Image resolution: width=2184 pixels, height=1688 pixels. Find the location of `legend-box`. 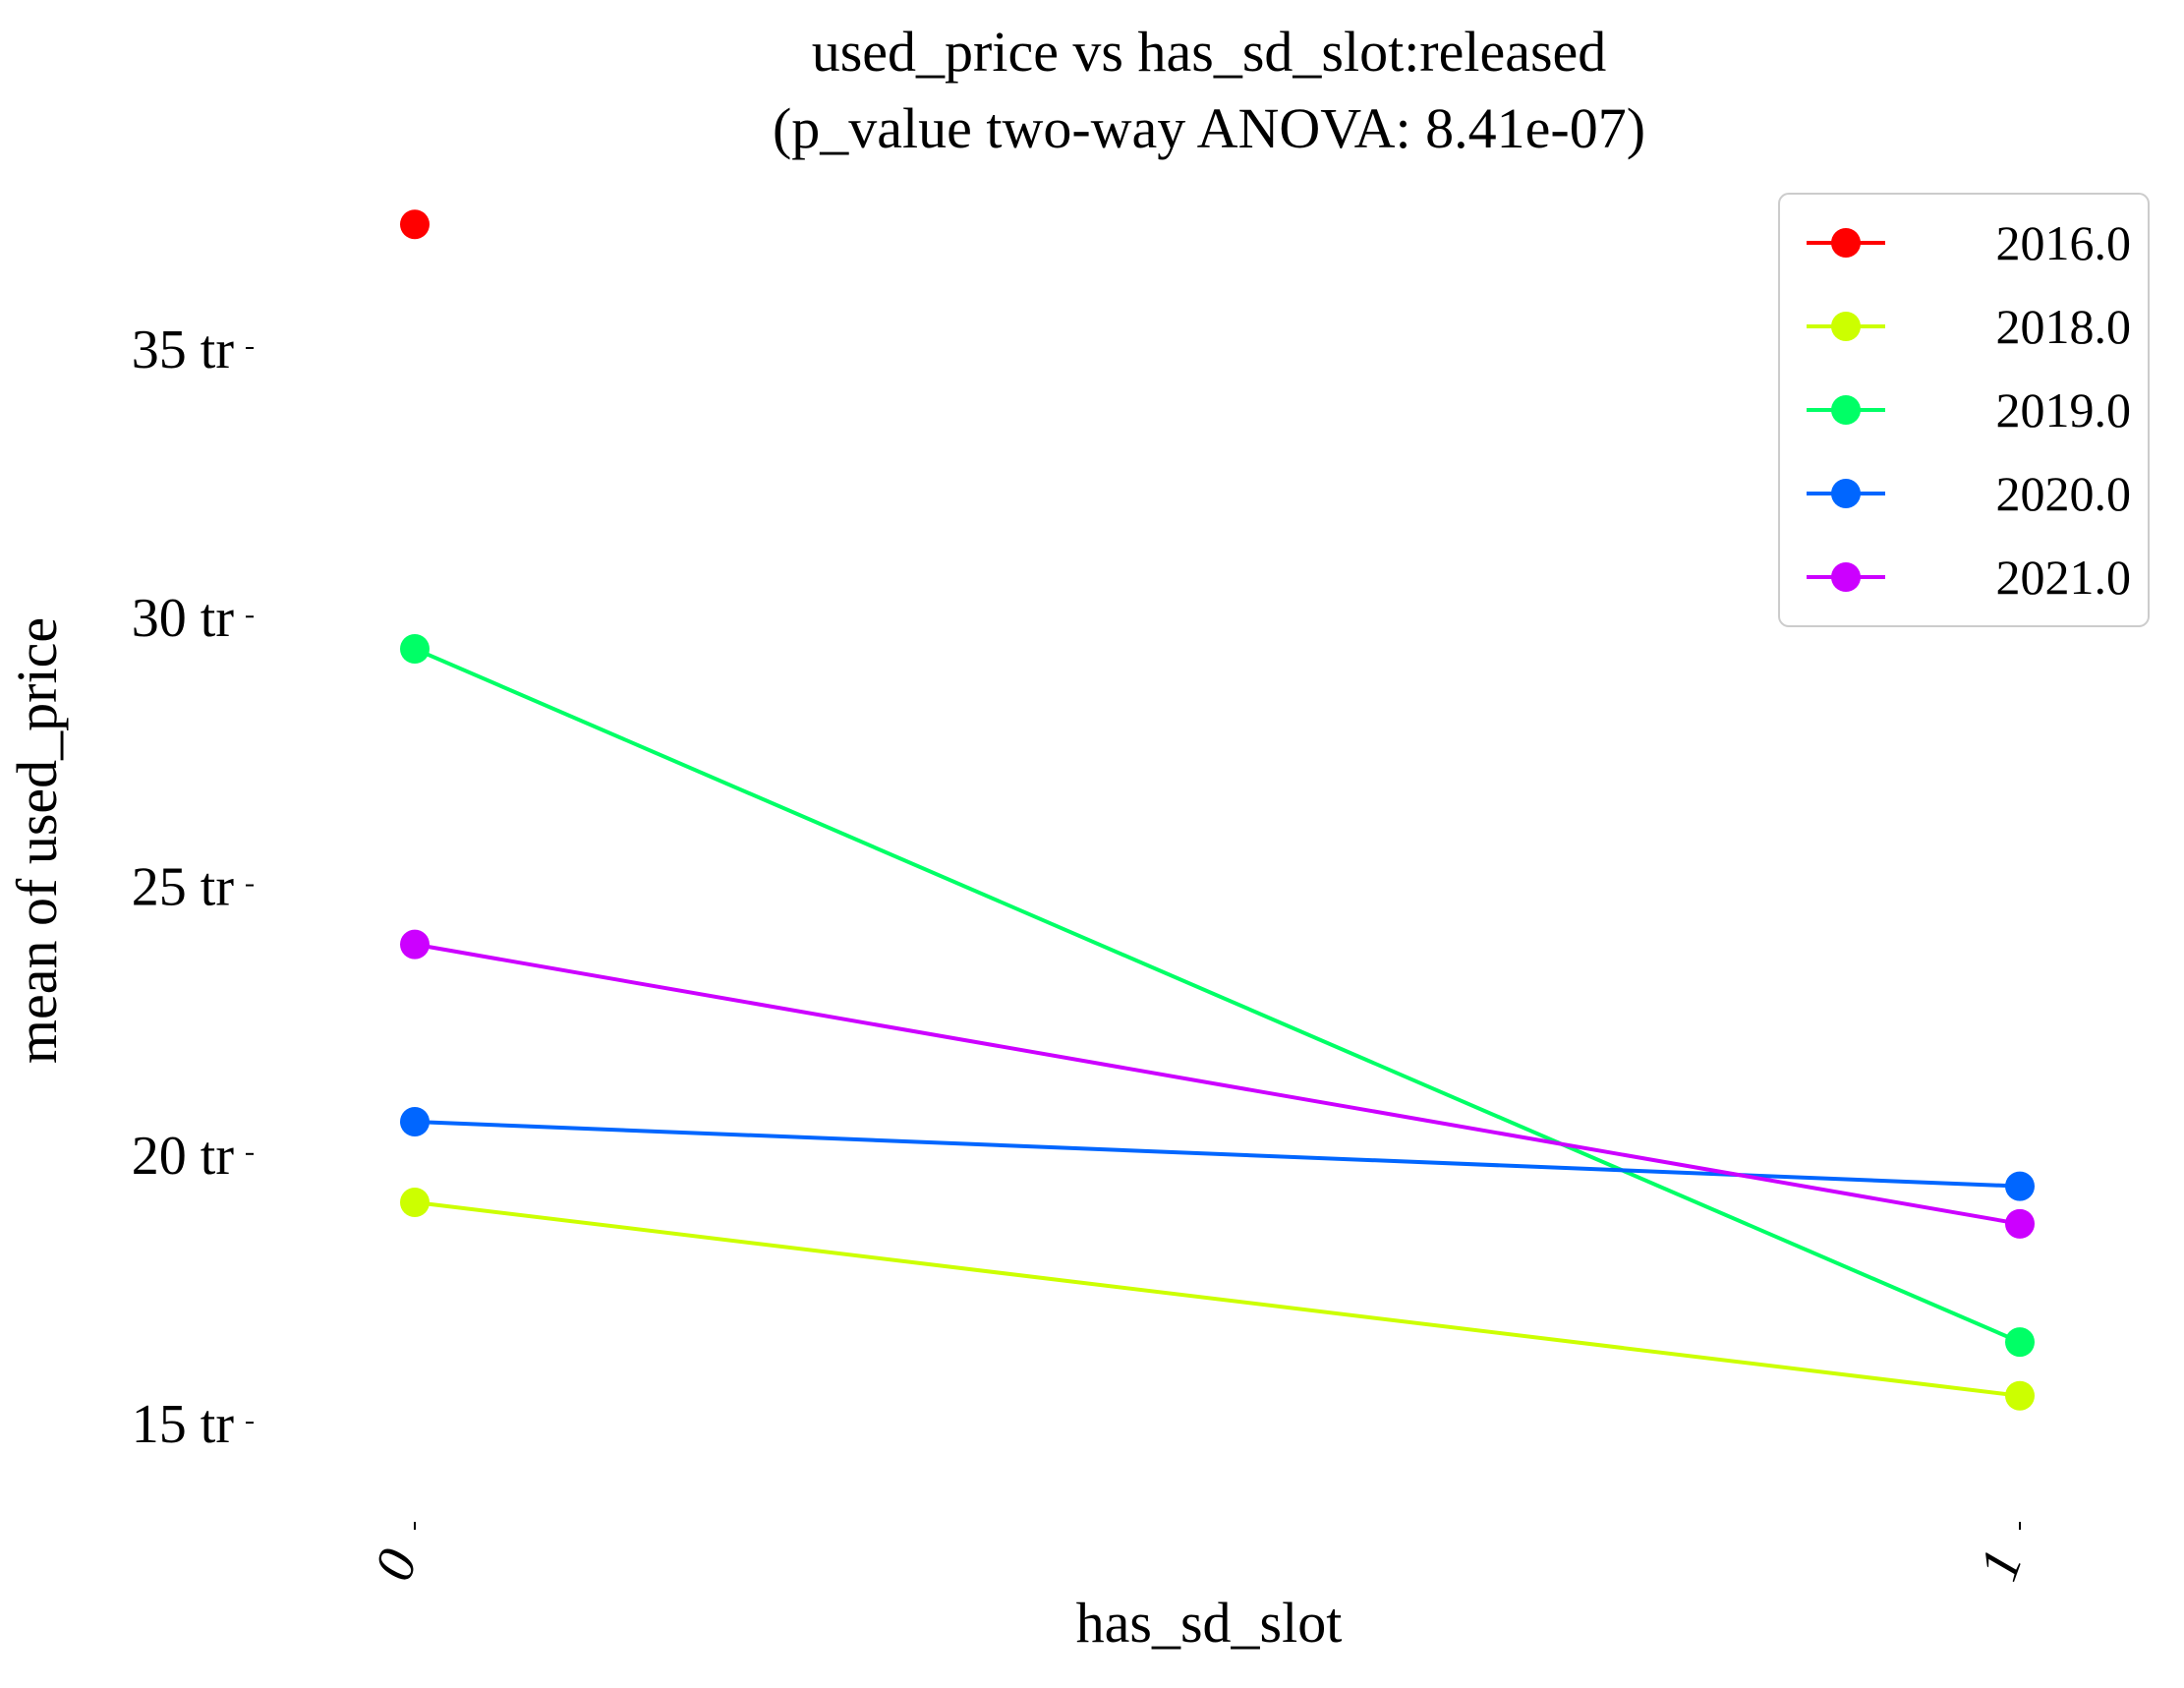

legend-box is located at coordinates (1964, 410).